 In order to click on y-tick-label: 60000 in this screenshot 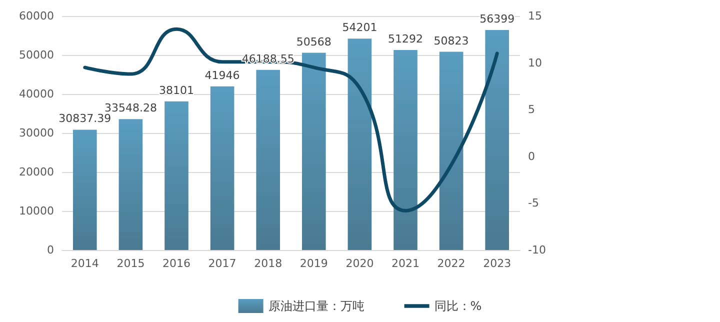, I will do `click(36, 16)`.